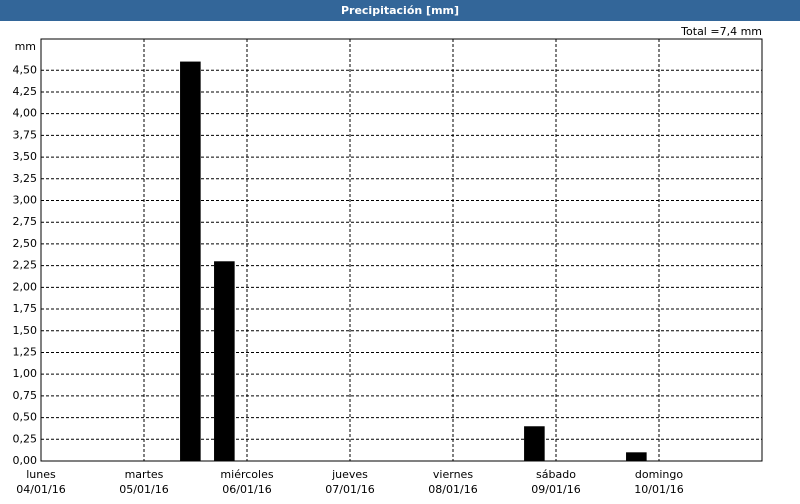  I want to click on y-tick-label: 4,50, so click(25, 69).